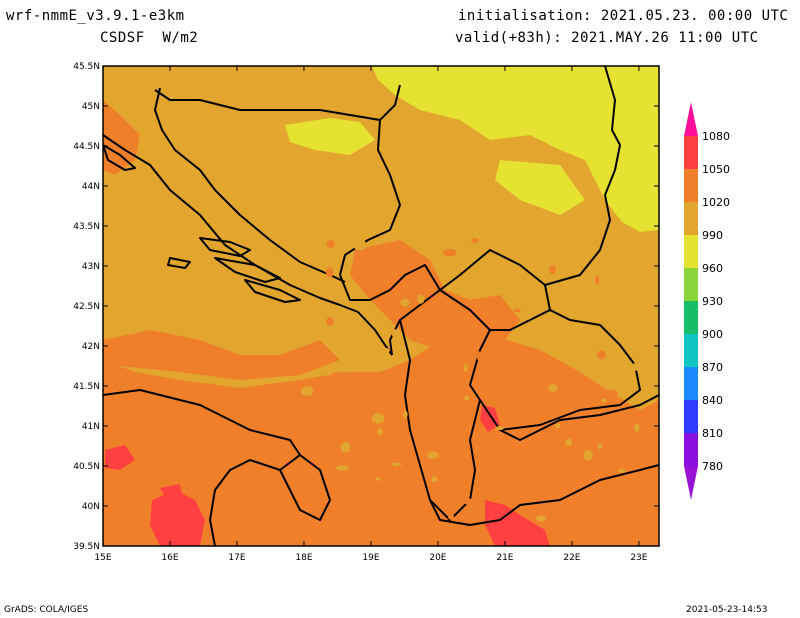 The height and width of the screenshot is (618, 800). I want to click on border-north-macedonia, so click(555, 370).